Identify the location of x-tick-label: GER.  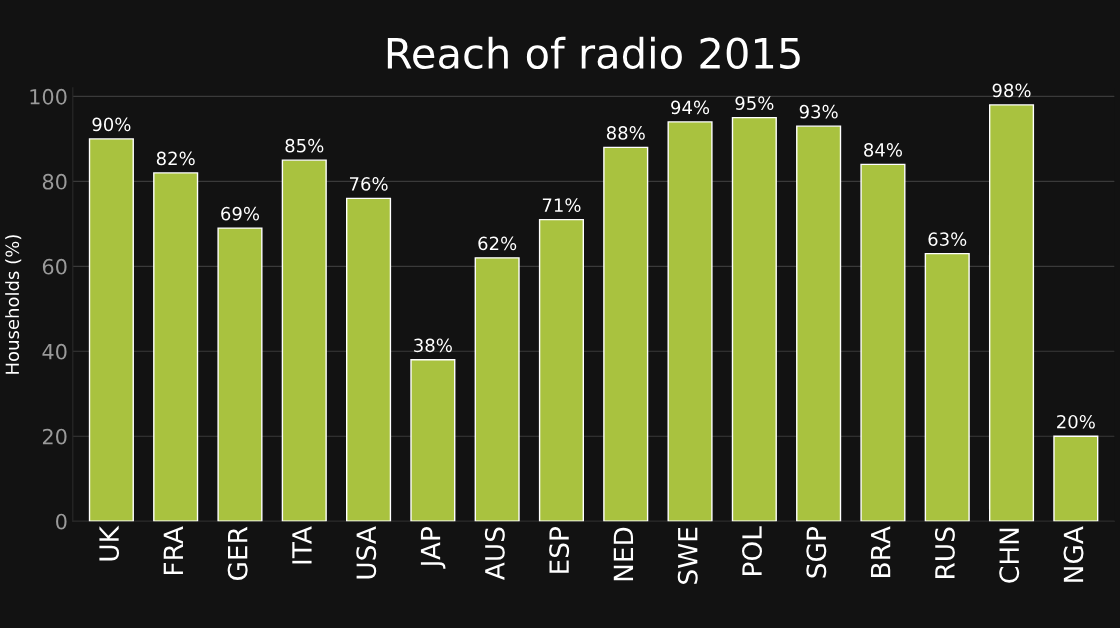
(237, 553).